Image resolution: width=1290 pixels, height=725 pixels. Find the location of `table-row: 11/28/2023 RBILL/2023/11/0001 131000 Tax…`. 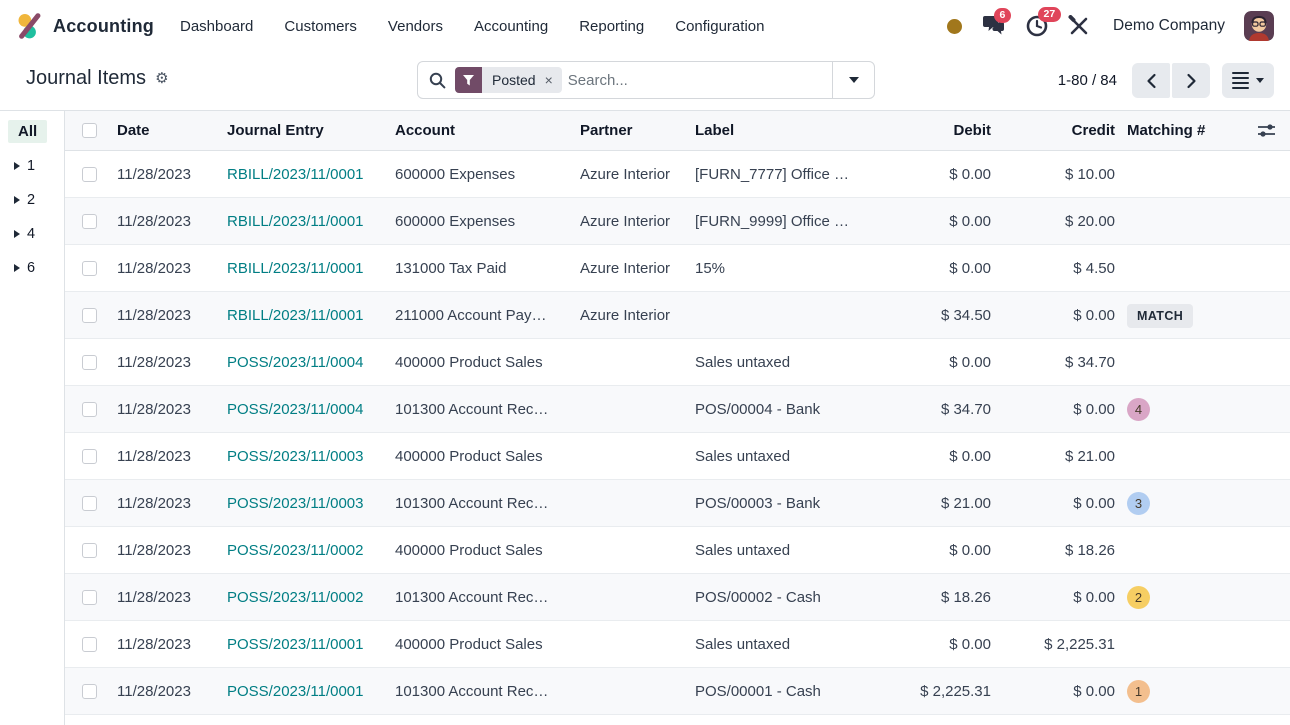

table-row: 11/28/2023 RBILL/2023/11/0001 131000 Tax… is located at coordinates (677, 268).